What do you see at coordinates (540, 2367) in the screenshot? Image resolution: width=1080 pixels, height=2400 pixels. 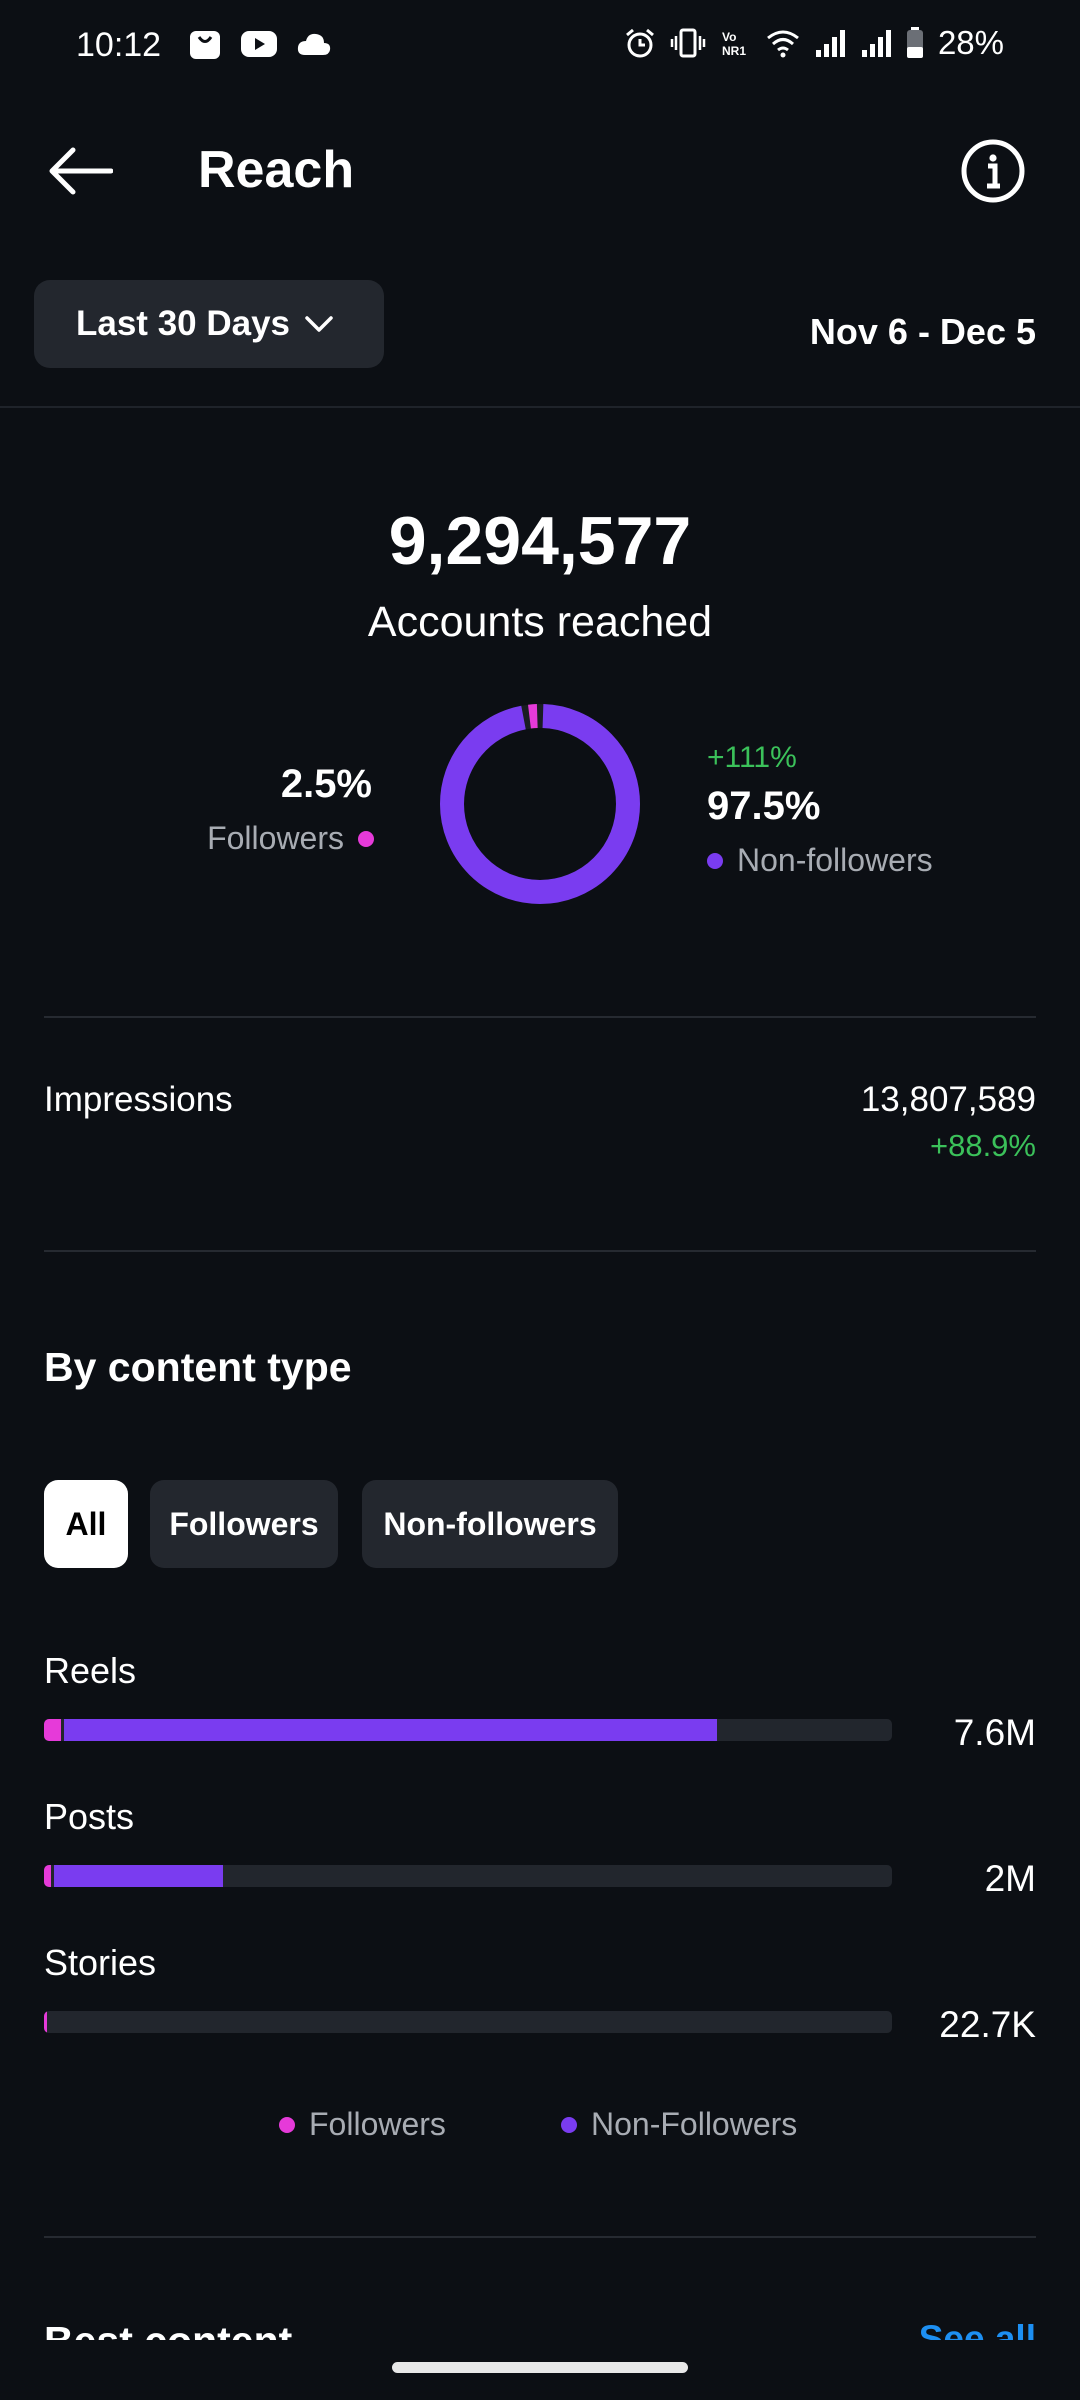 I see `home-indicator` at bounding box center [540, 2367].